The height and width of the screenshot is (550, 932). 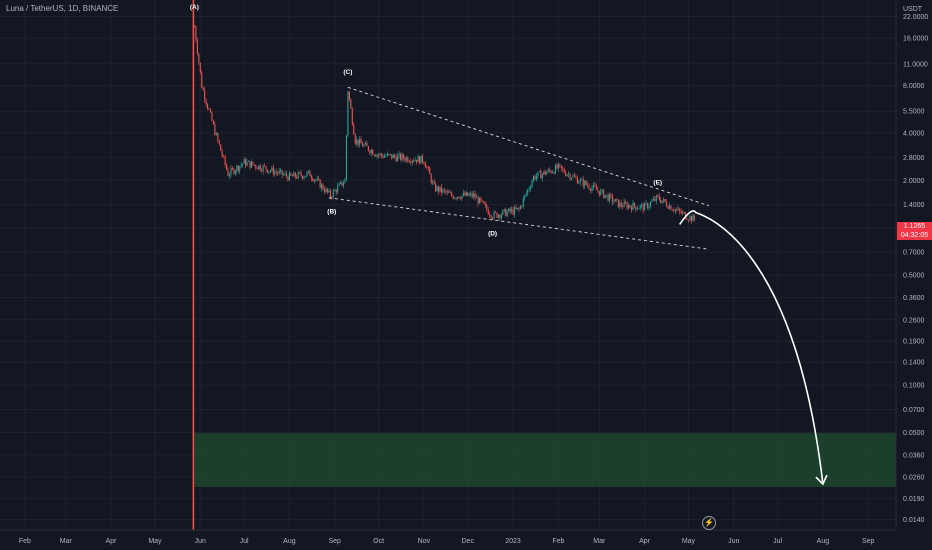 What do you see at coordinates (518, 223) in the screenshot?
I see `trendline-lower` at bounding box center [518, 223].